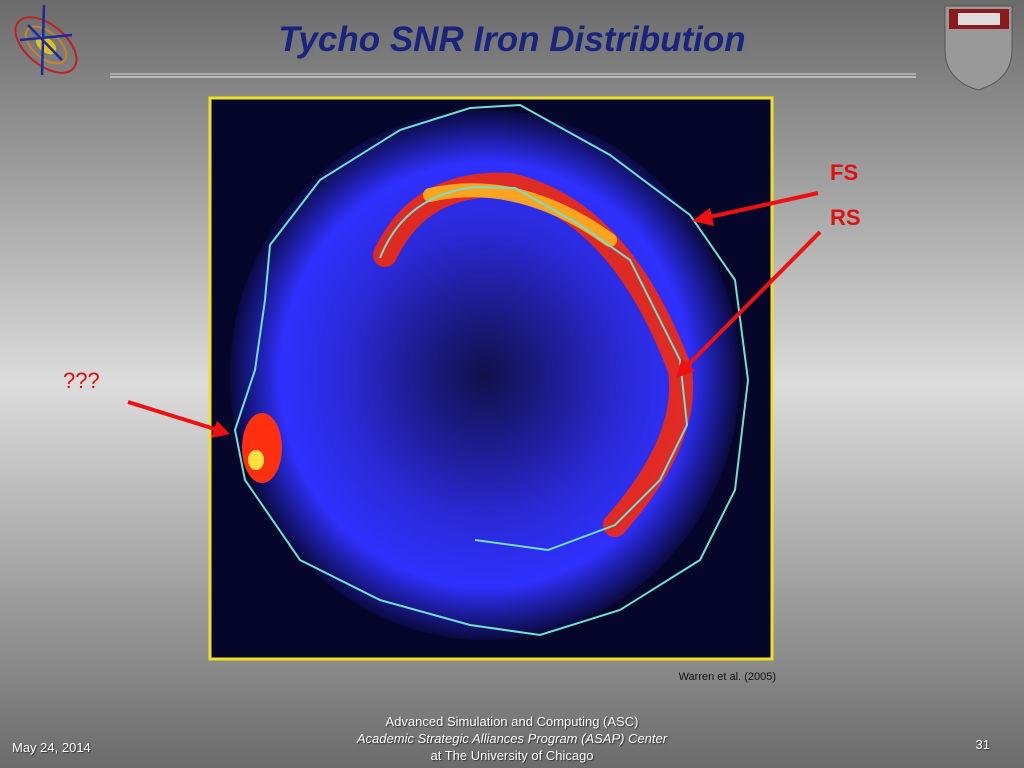 The image size is (1024, 768). I want to click on label-fs: FS, so click(844, 172).